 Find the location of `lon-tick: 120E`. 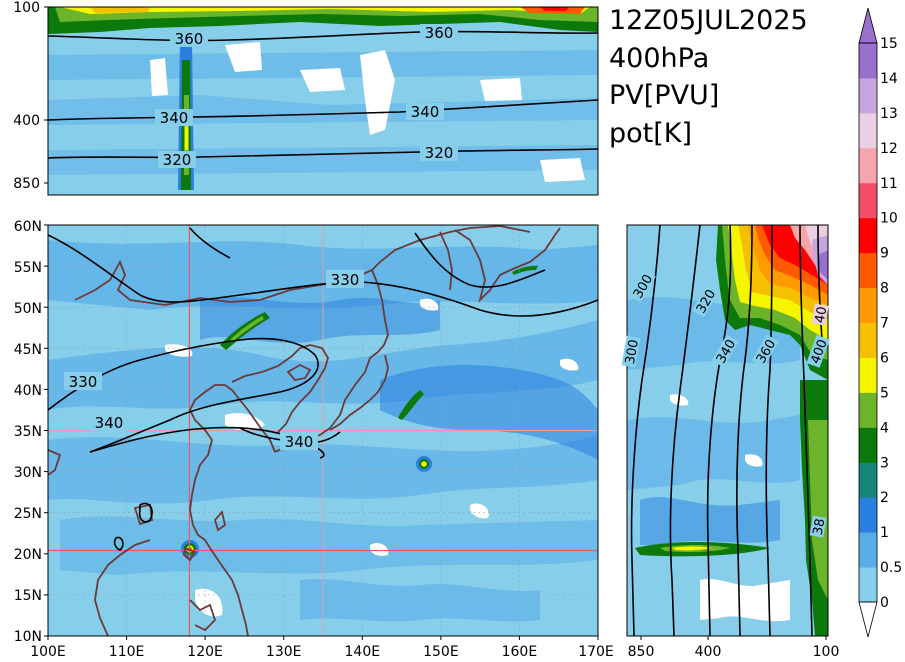

lon-tick: 120E is located at coordinates (205, 652).